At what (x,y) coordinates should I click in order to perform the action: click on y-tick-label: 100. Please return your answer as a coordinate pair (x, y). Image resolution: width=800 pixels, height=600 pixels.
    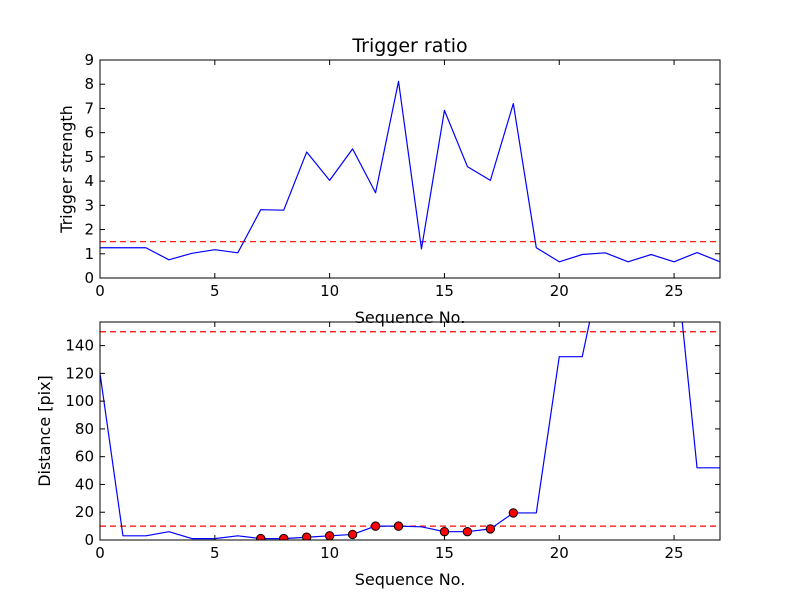
    Looking at the image, I should click on (79, 401).